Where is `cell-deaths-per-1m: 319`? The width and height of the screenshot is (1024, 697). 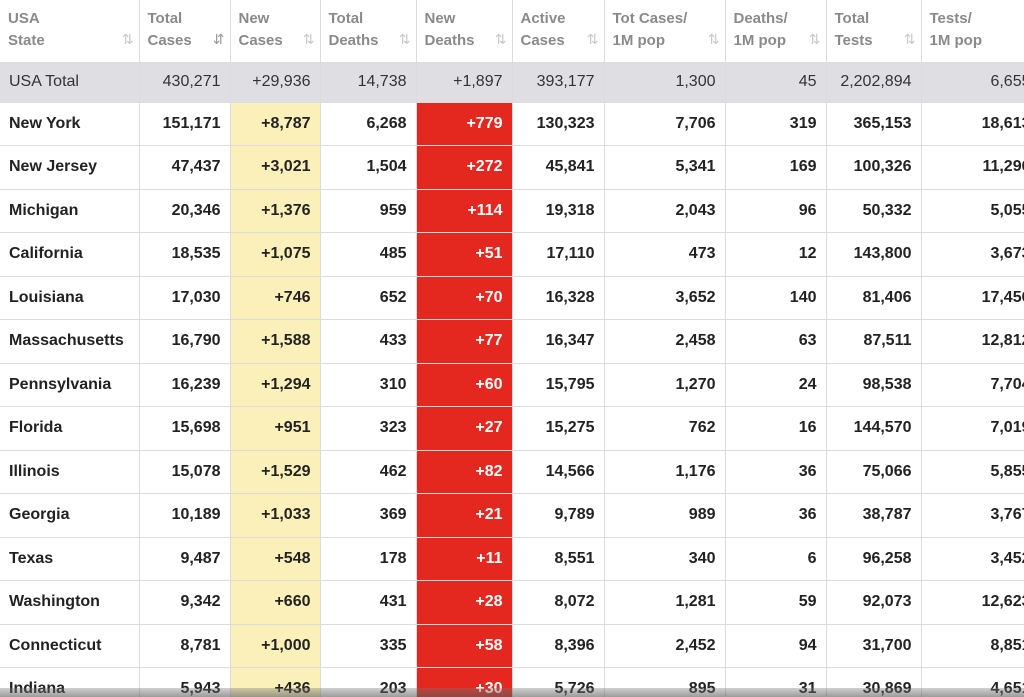 cell-deaths-per-1m: 319 is located at coordinates (776, 124).